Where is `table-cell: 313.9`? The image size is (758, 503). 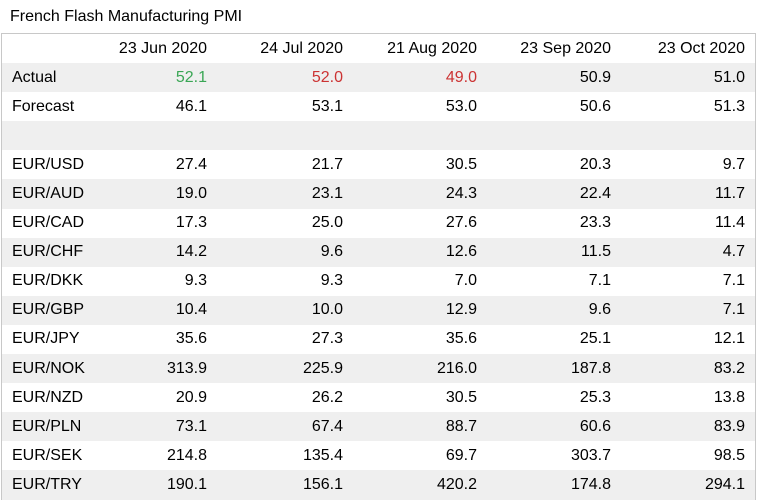 table-cell: 313.9 is located at coordinates (156, 369).